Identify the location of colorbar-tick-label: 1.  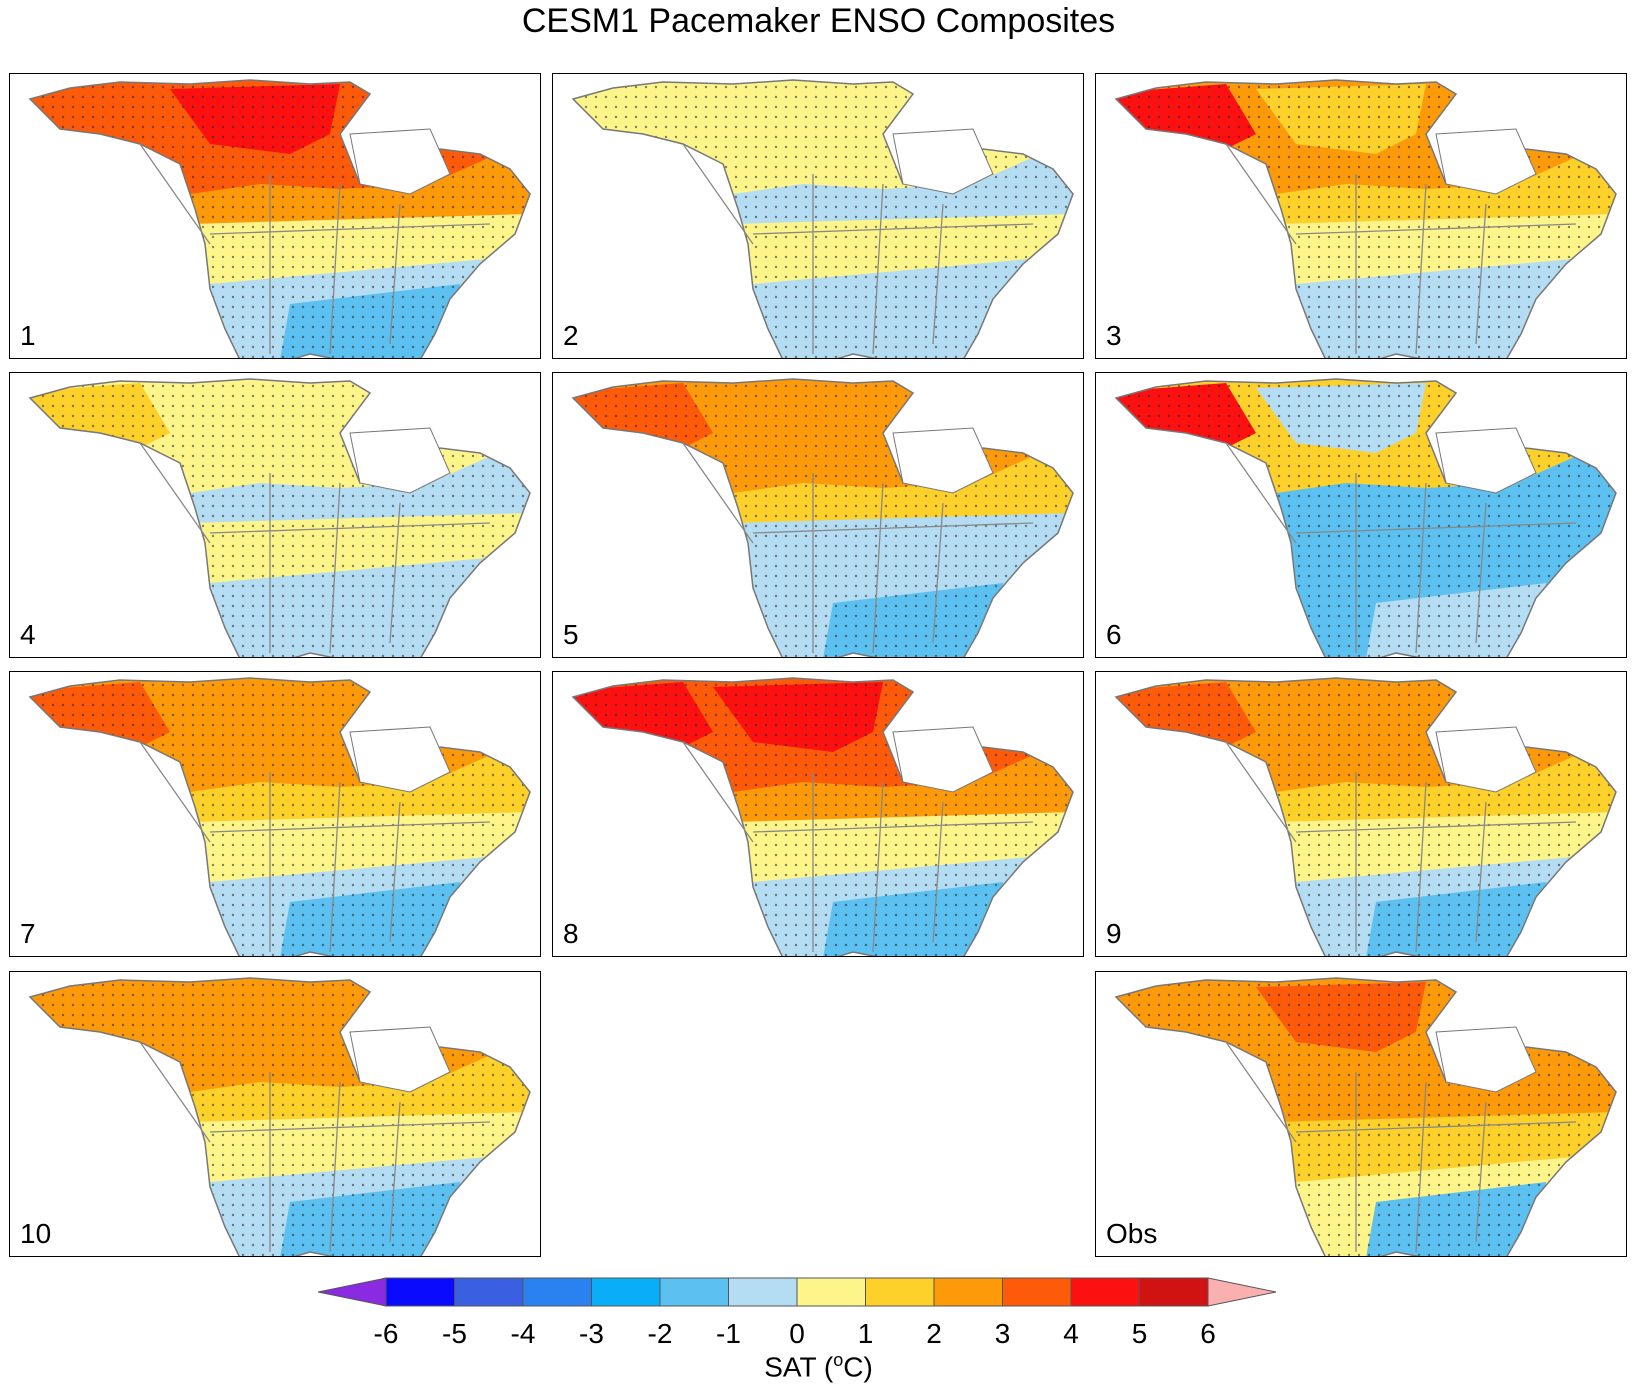
(865, 1333).